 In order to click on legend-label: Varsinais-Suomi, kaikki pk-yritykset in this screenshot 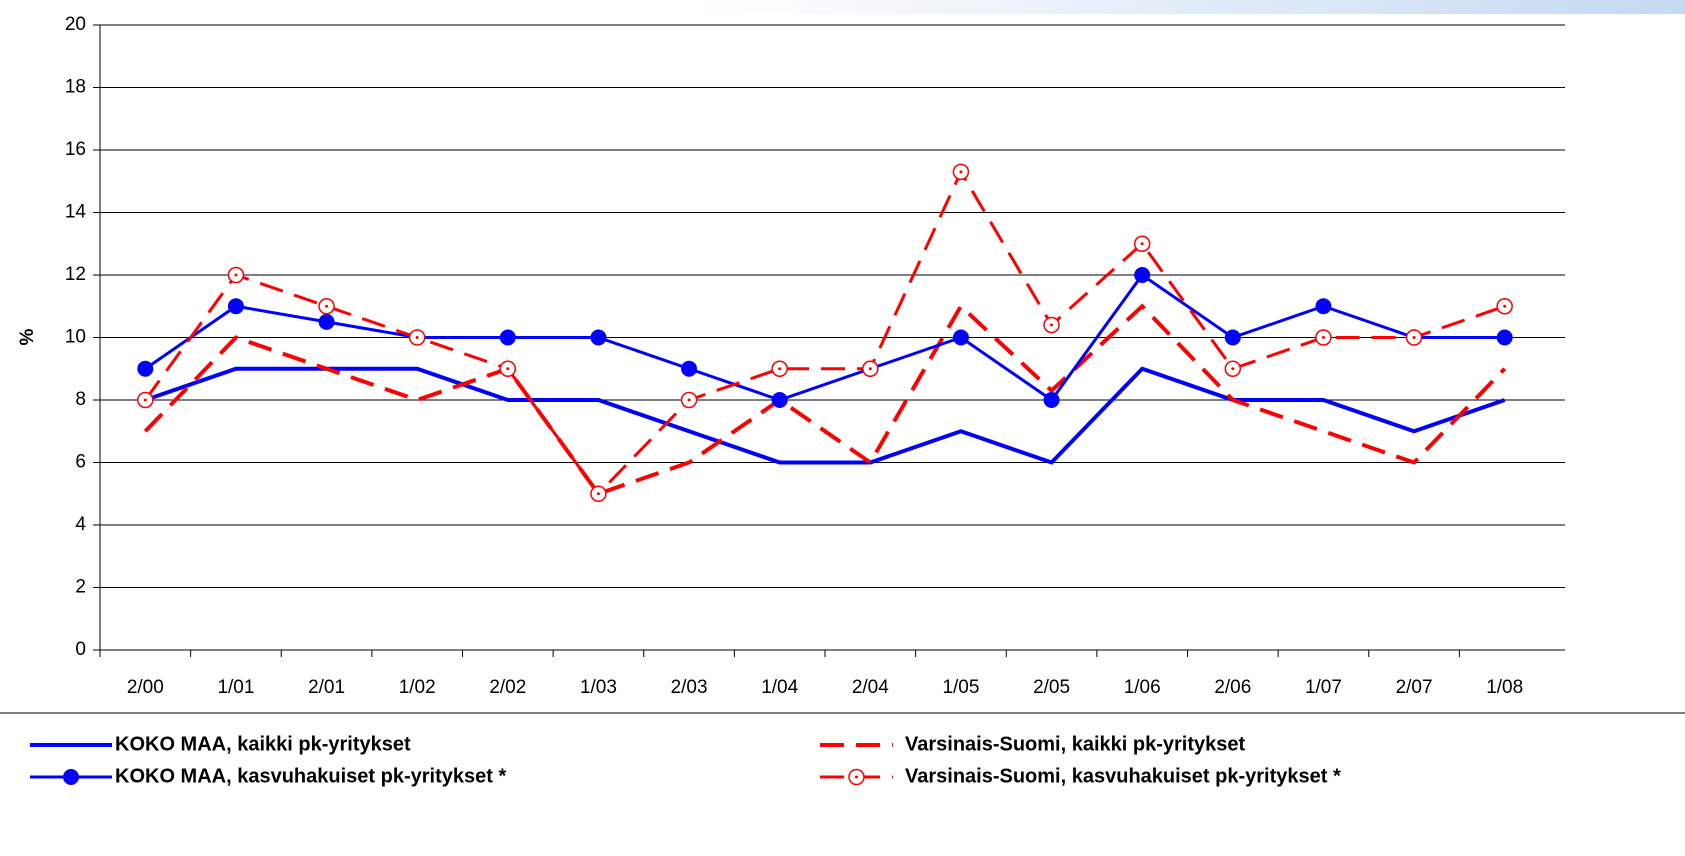, I will do `click(1075, 744)`.